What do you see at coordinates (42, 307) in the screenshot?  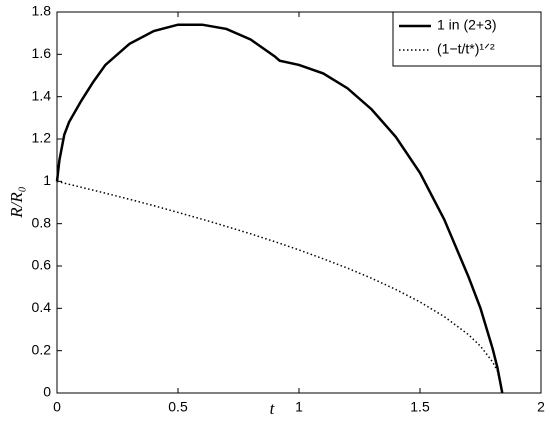 I see `y-tick-label: 0.4` at bounding box center [42, 307].